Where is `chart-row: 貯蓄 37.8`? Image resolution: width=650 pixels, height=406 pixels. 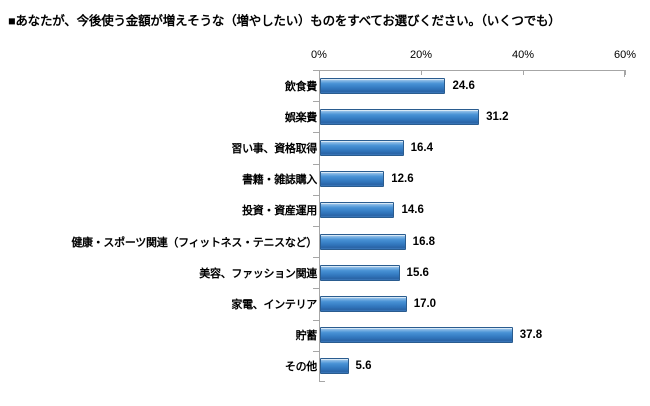 chart-row: 貯蓄 37.8 is located at coordinates (325, 335).